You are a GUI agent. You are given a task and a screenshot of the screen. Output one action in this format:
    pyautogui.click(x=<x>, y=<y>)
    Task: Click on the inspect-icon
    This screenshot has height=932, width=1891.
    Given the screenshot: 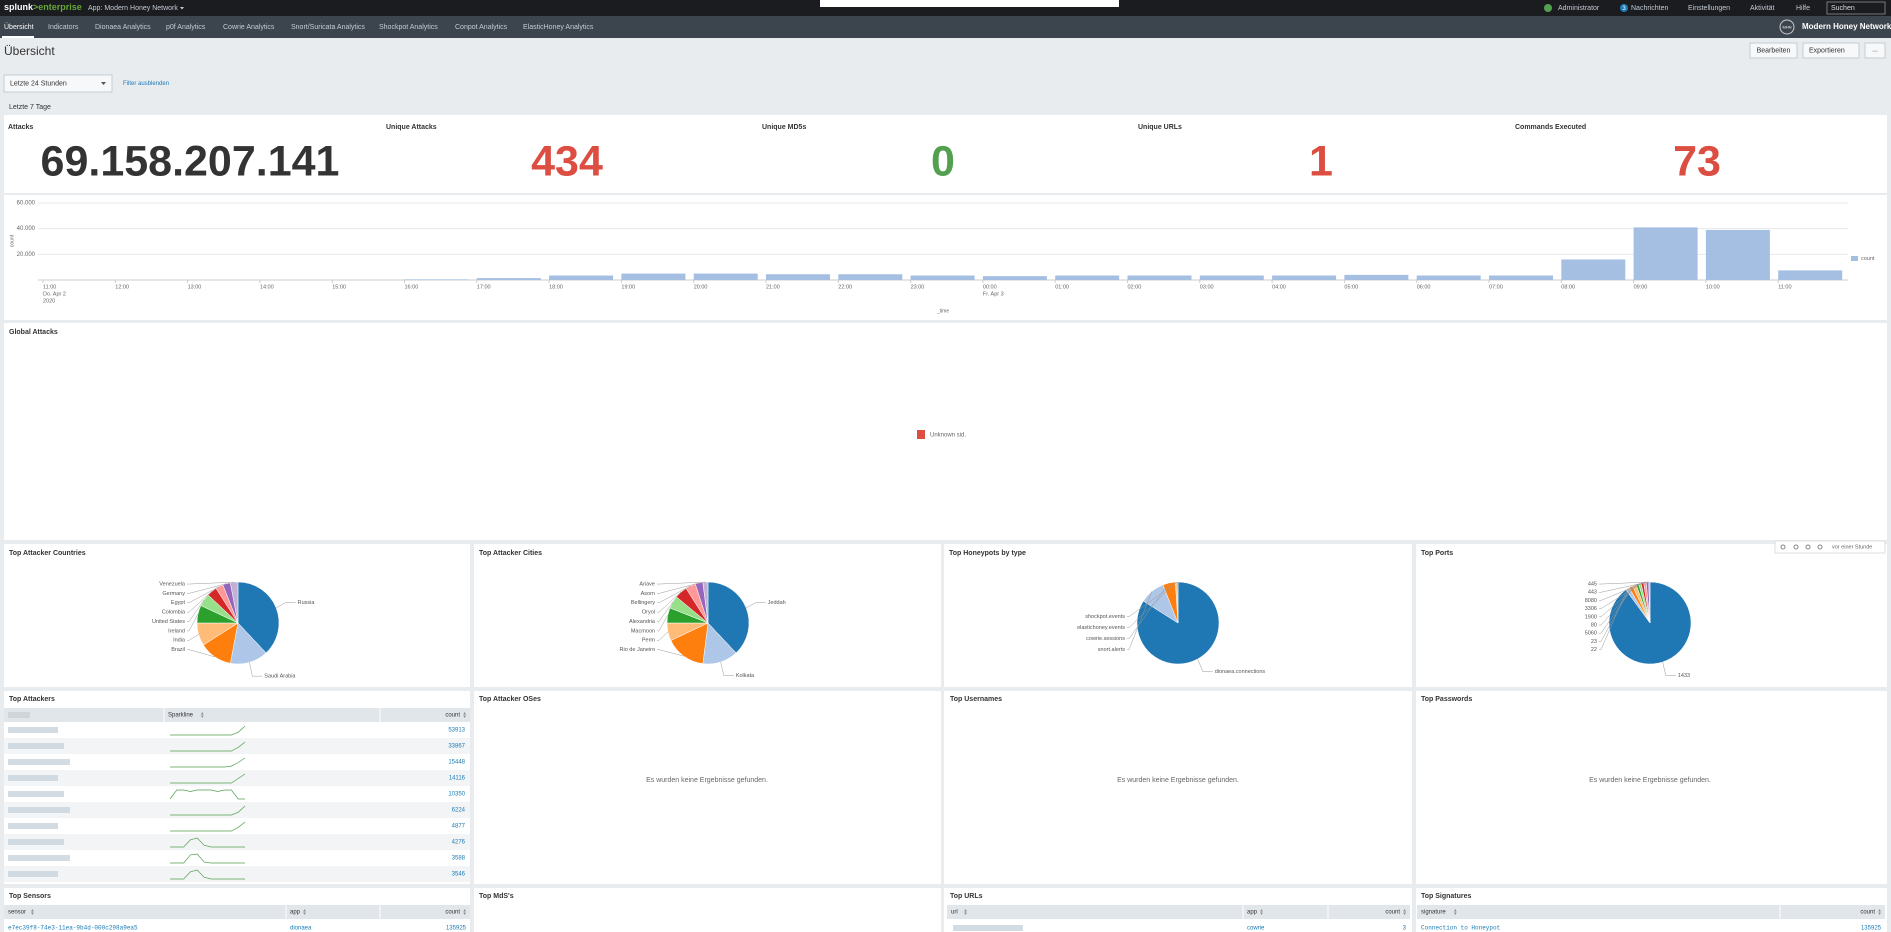 What is the action you would take?
    pyautogui.click(x=1808, y=547)
    